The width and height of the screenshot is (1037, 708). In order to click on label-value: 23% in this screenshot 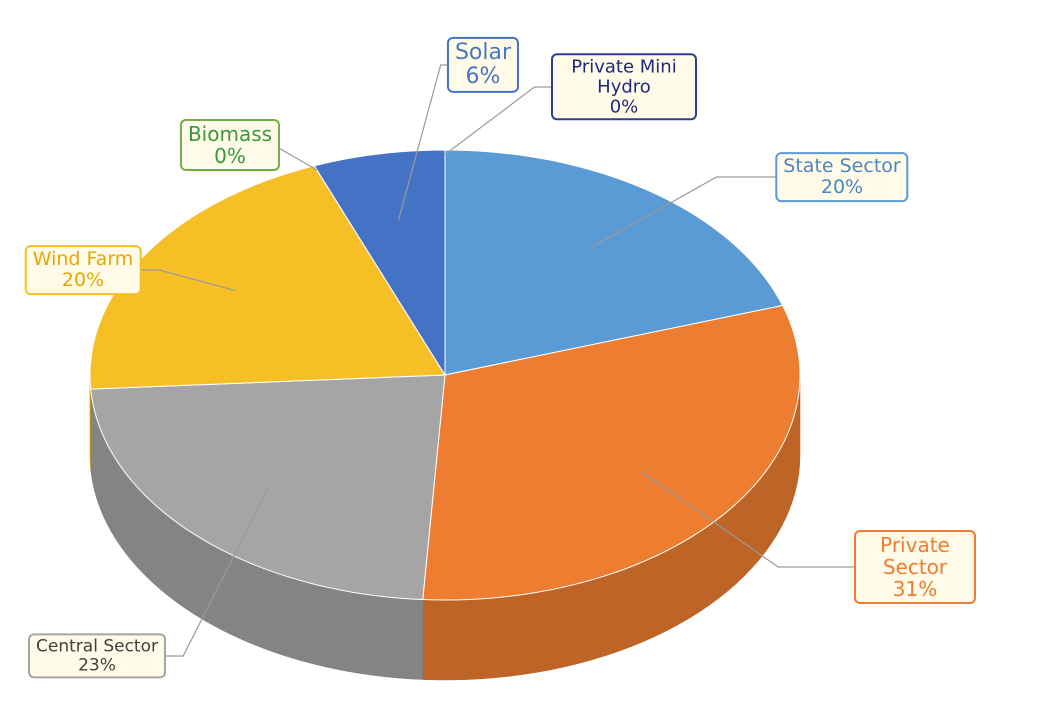, I will do `click(97, 665)`.